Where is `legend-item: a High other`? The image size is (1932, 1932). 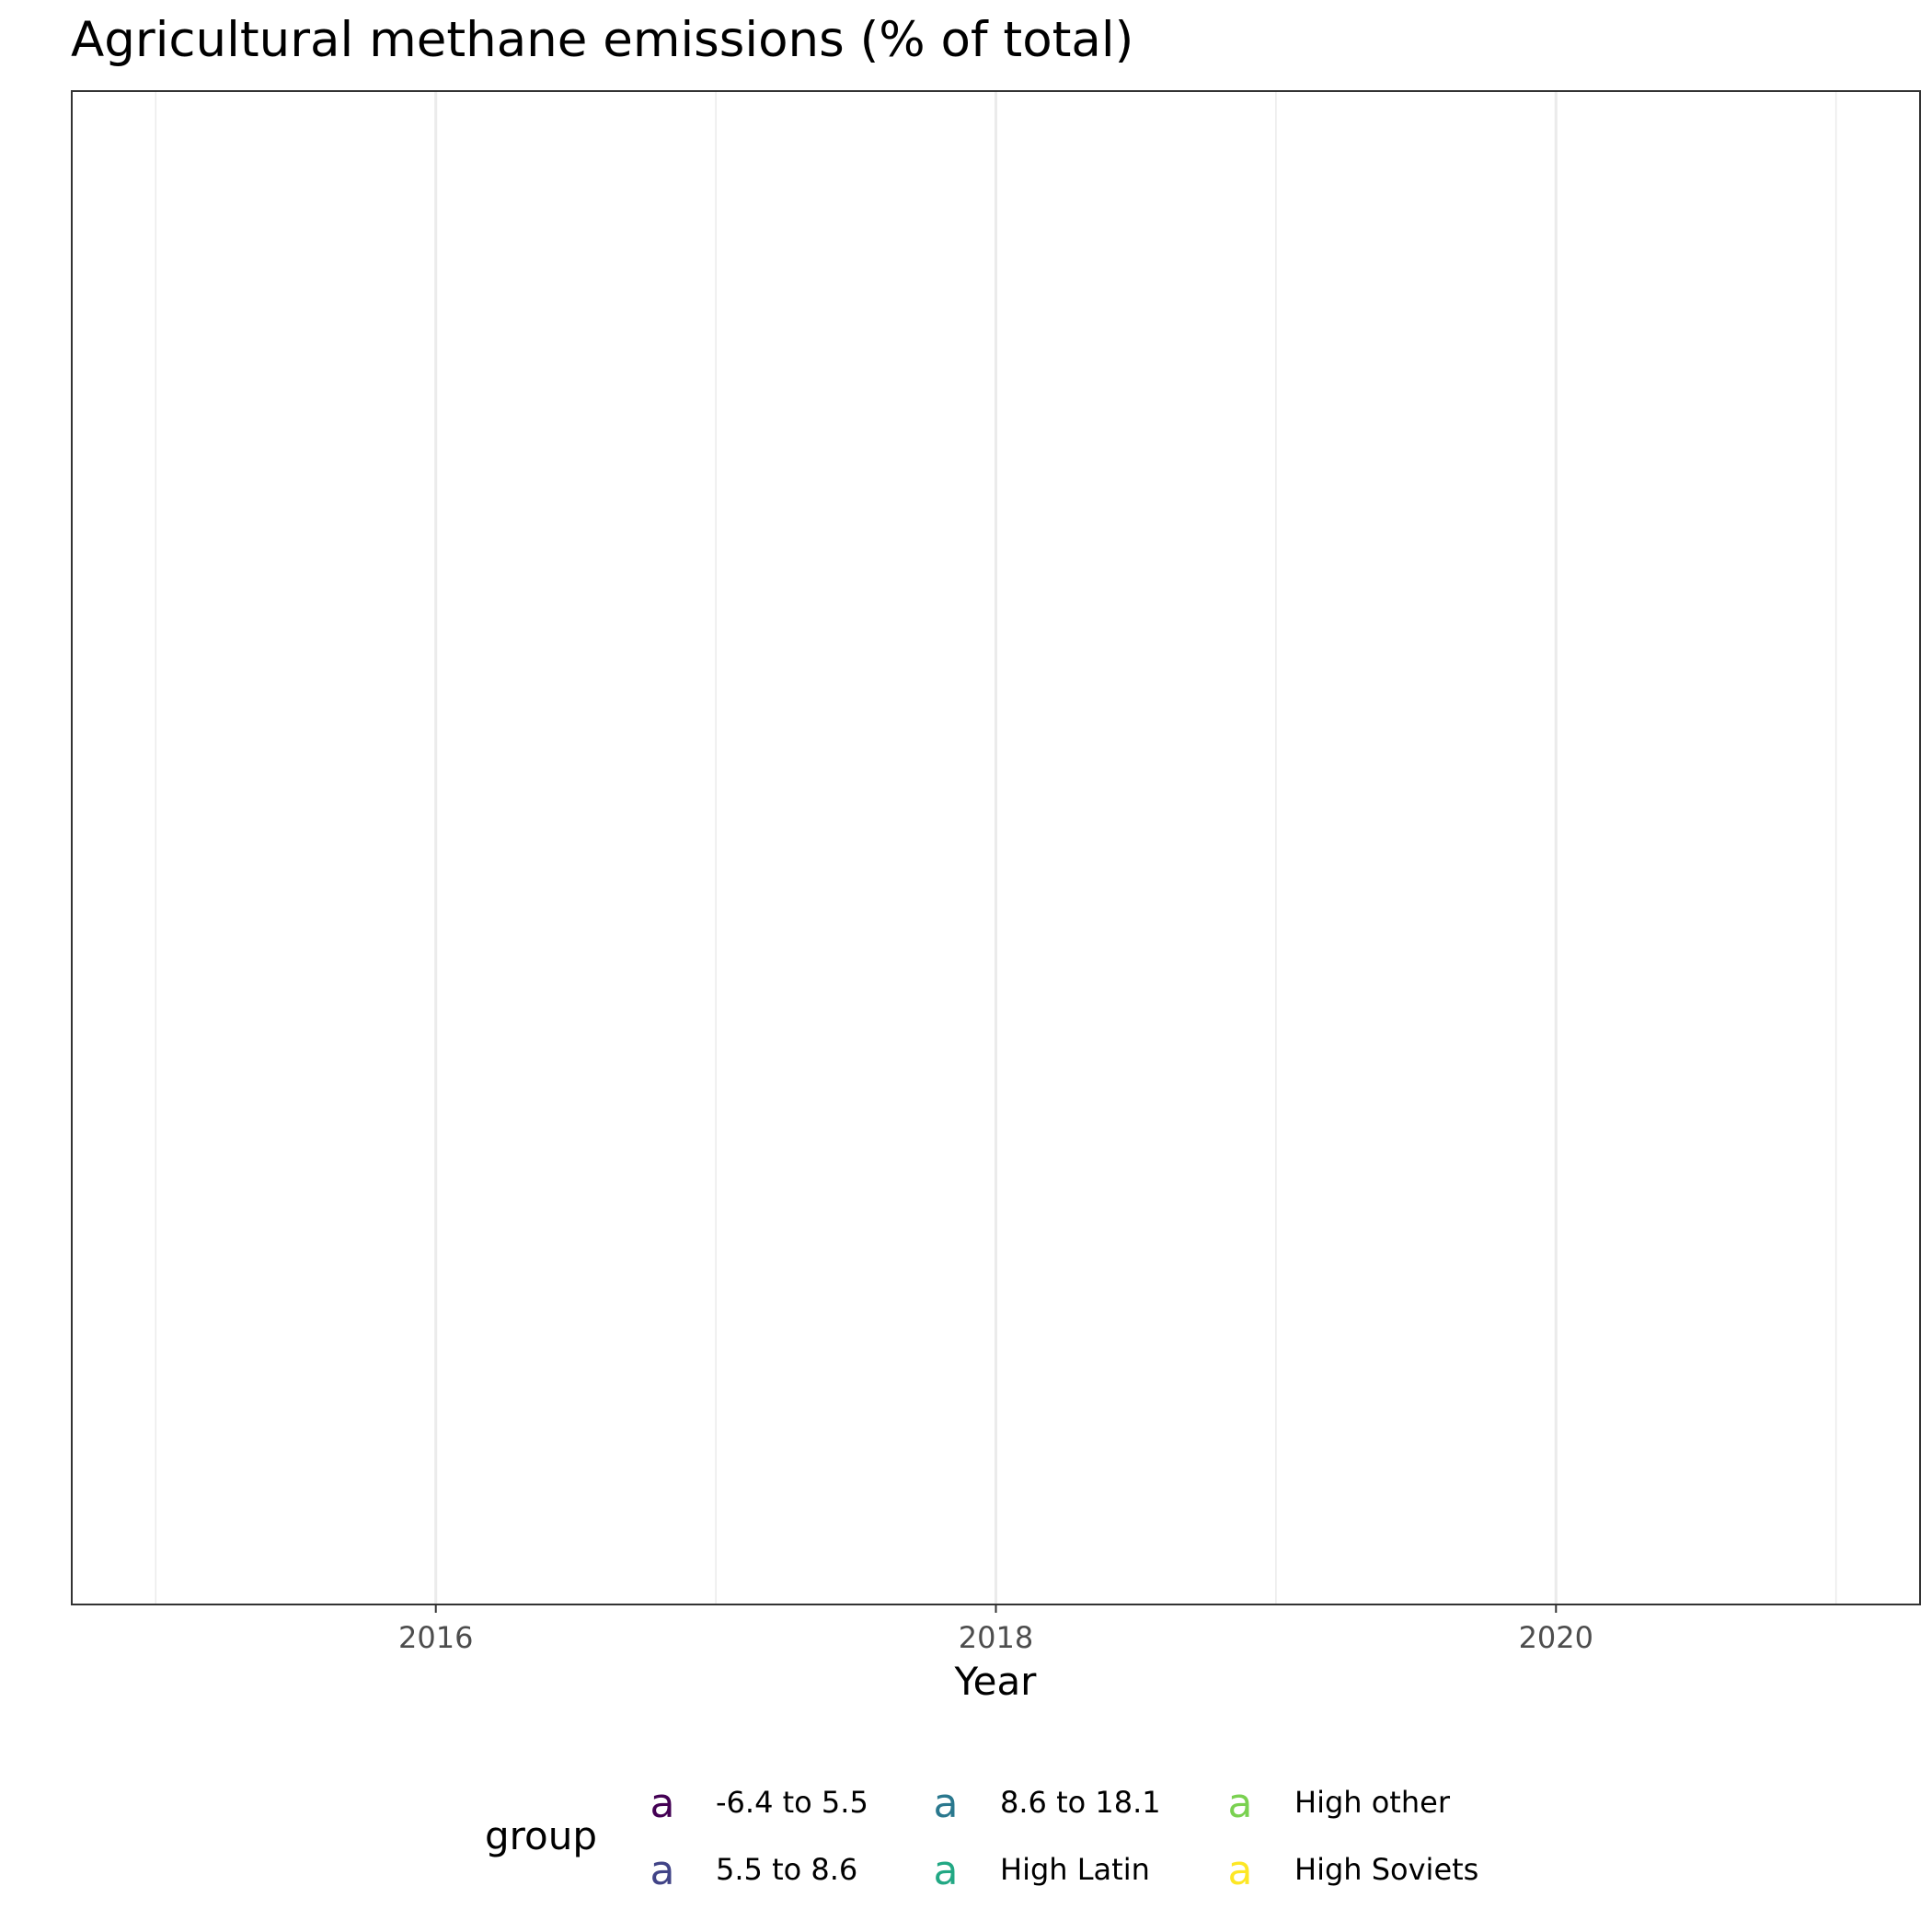 legend-item: a High other is located at coordinates (1339, 1803).